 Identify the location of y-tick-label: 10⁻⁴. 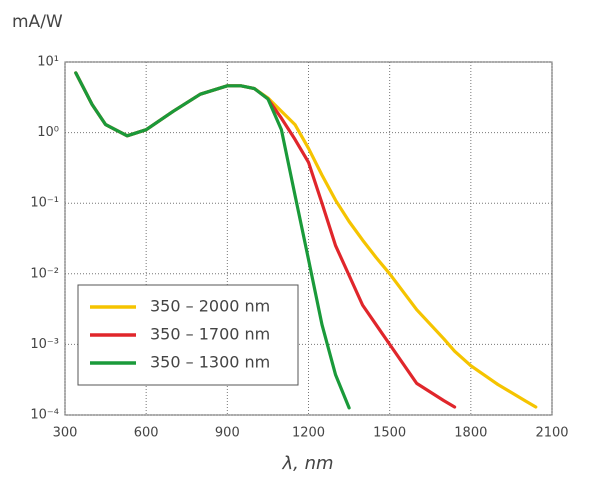
(44, 415).